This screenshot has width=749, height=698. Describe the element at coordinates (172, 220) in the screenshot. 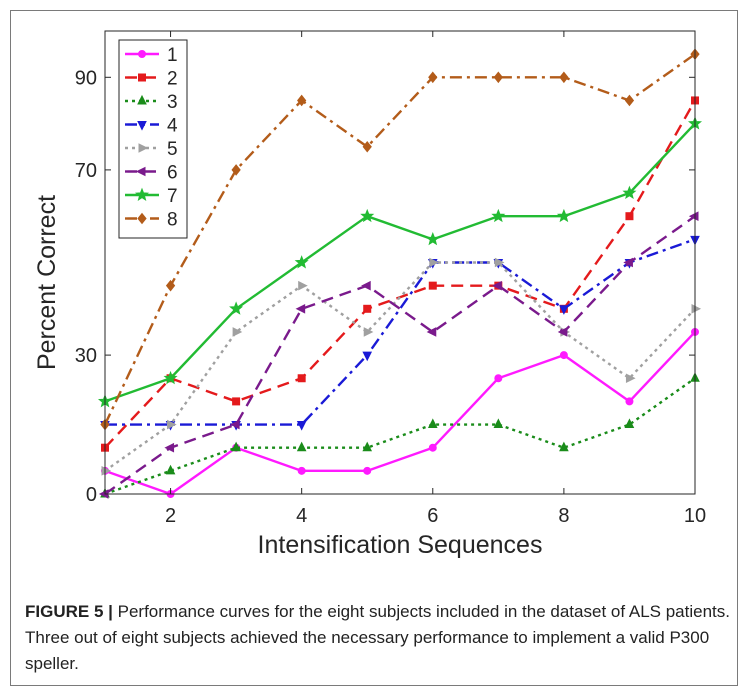

I see `legend-label: 8` at that location.